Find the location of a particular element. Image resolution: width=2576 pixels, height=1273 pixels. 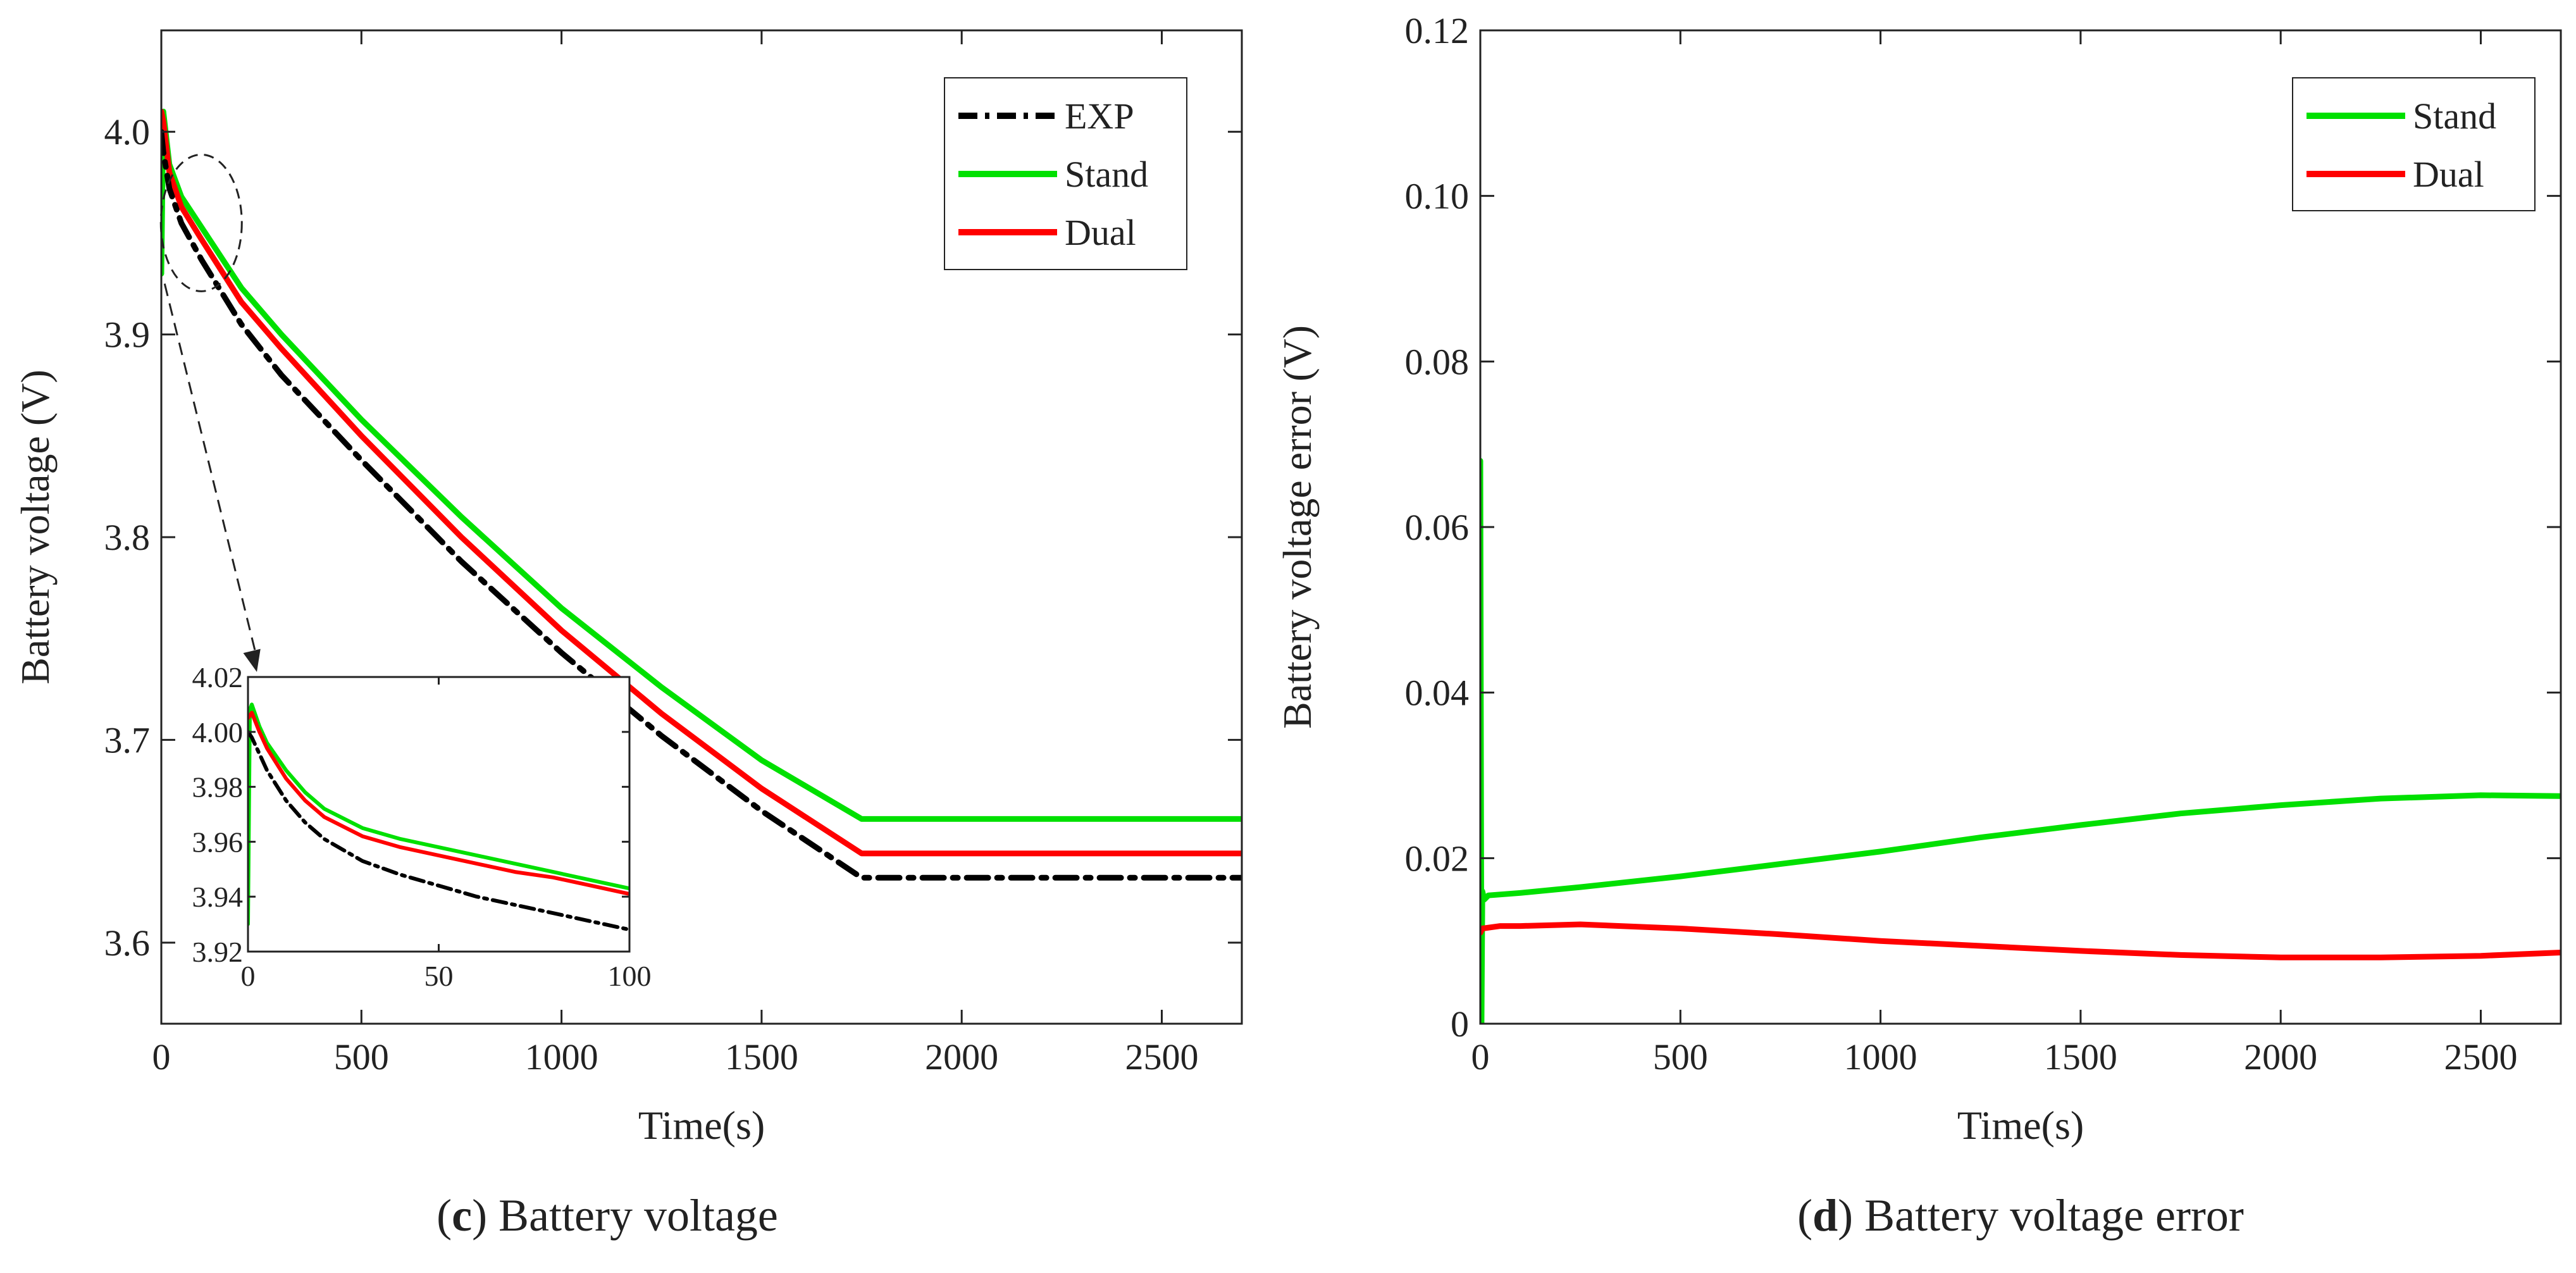

inset-y-tick-label: 4.02 is located at coordinates (218, 677).